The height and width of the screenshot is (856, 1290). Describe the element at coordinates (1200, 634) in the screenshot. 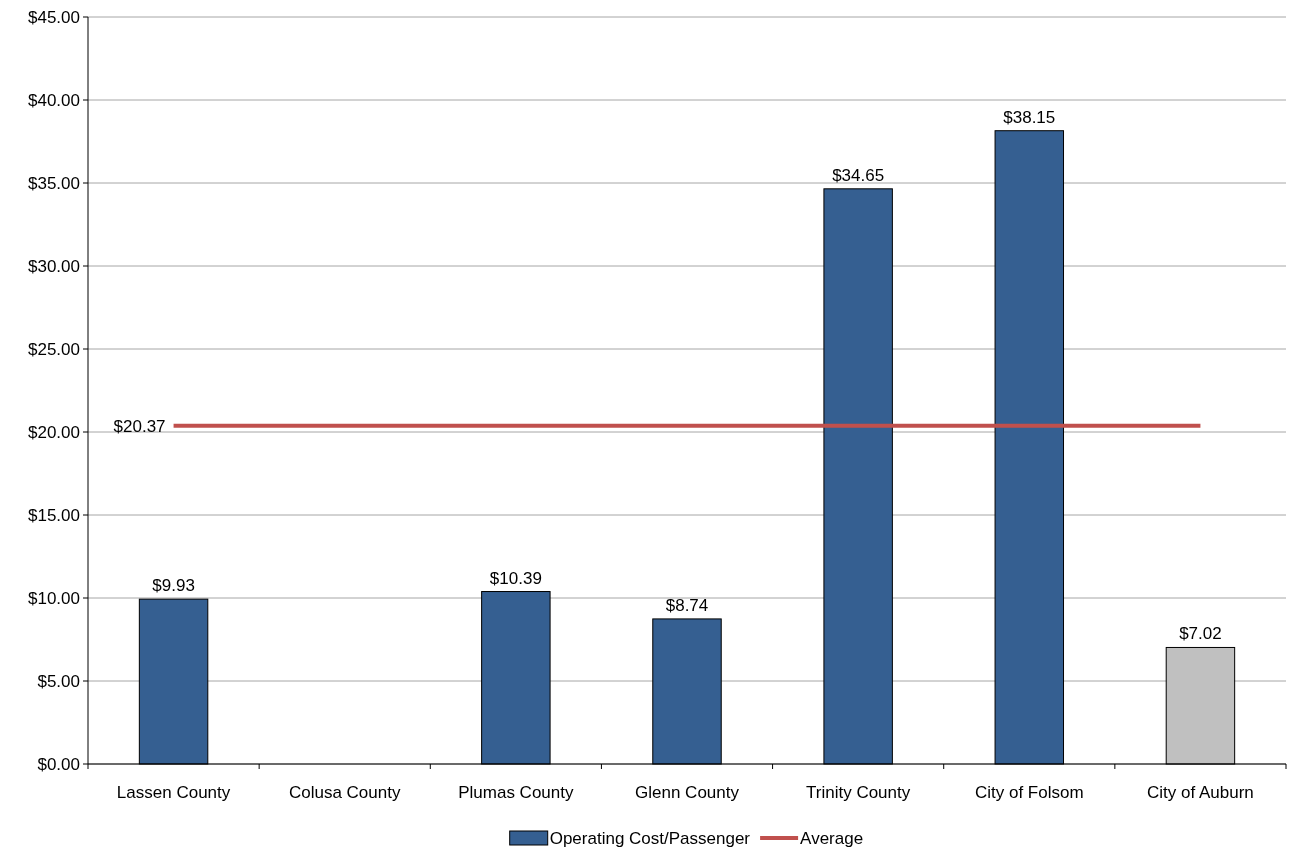

I see `data-label: $7.02` at that location.